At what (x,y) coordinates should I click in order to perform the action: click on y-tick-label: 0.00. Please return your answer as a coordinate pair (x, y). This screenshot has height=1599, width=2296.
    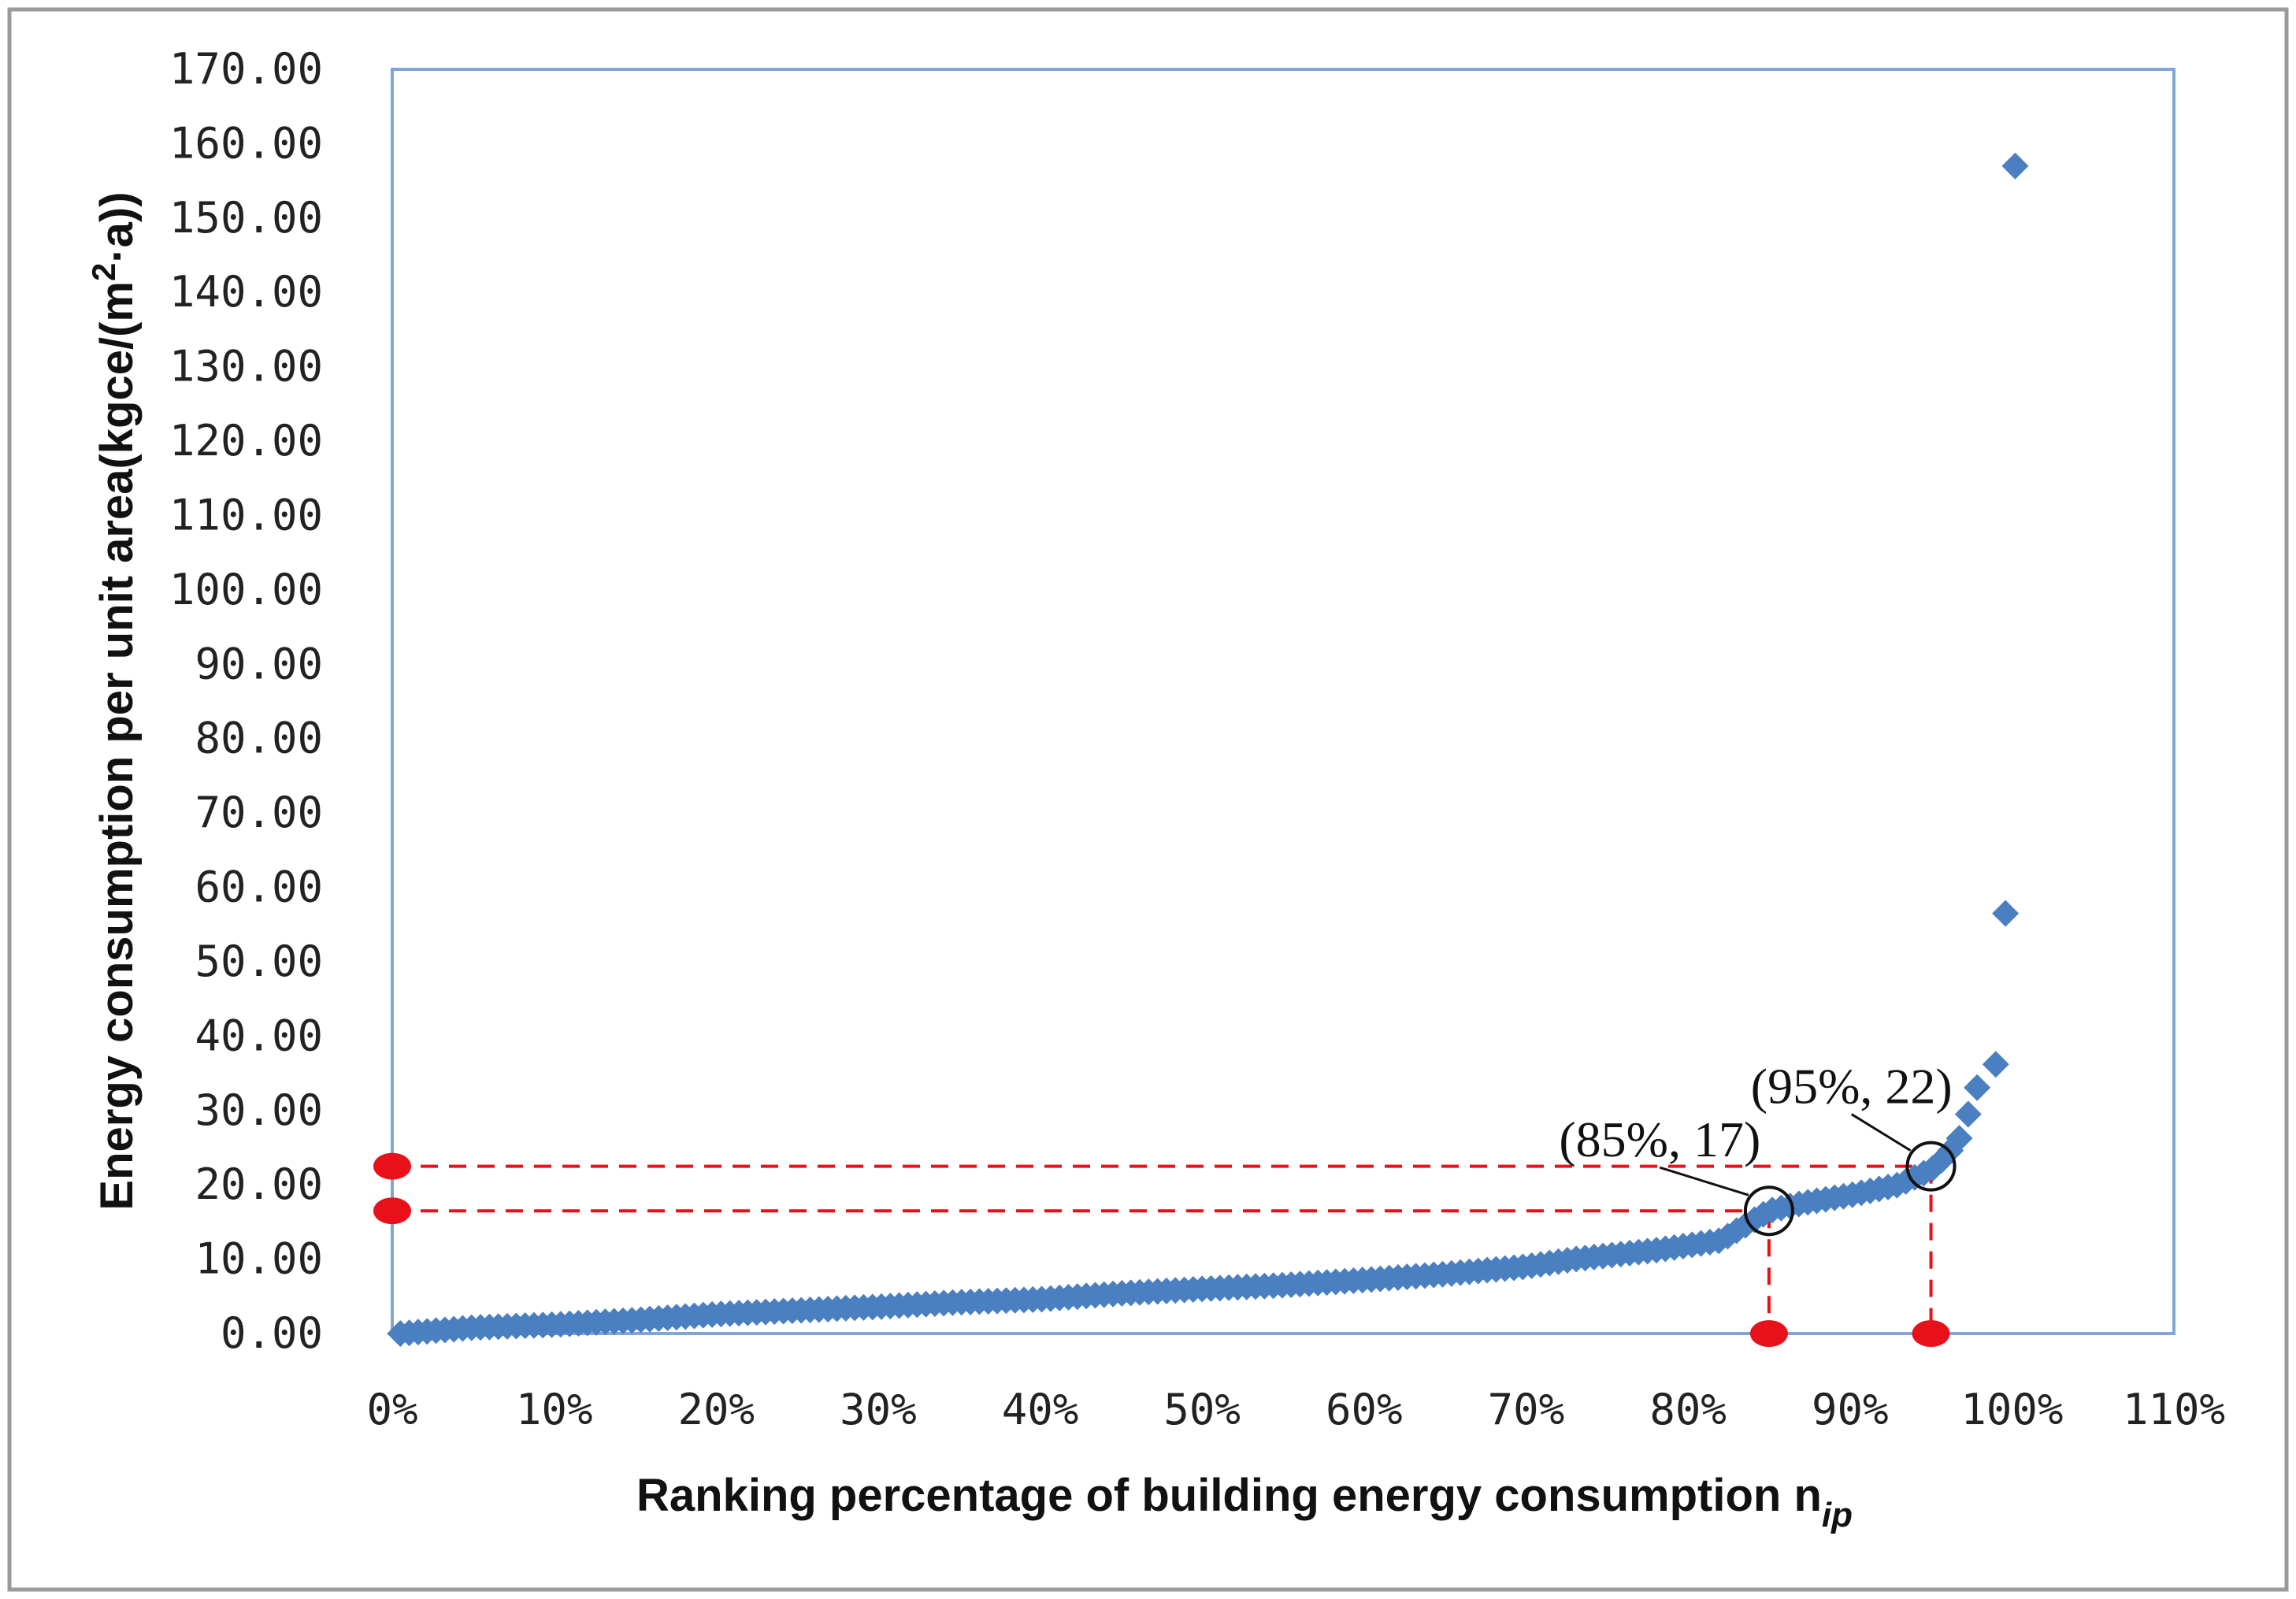
    Looking at the image, I should click on (272, 1333).